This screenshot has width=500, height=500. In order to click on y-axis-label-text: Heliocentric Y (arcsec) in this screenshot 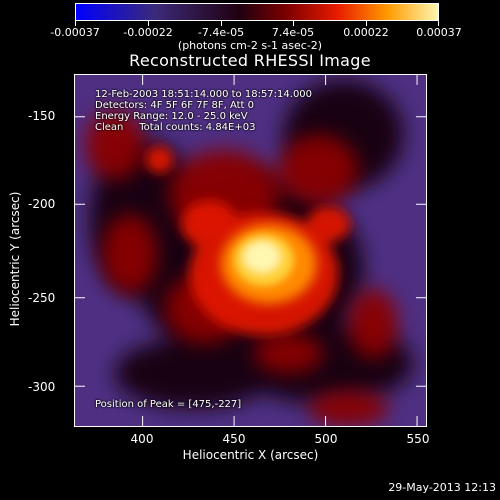, I will do `click(15, 259)`.